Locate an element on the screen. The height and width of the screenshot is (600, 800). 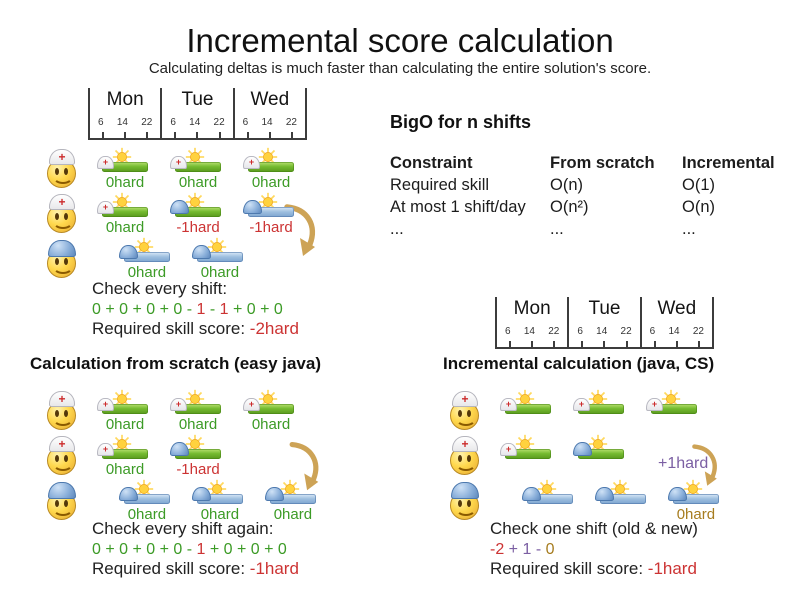
shift: 0hard is located at coordinates (145, 259).